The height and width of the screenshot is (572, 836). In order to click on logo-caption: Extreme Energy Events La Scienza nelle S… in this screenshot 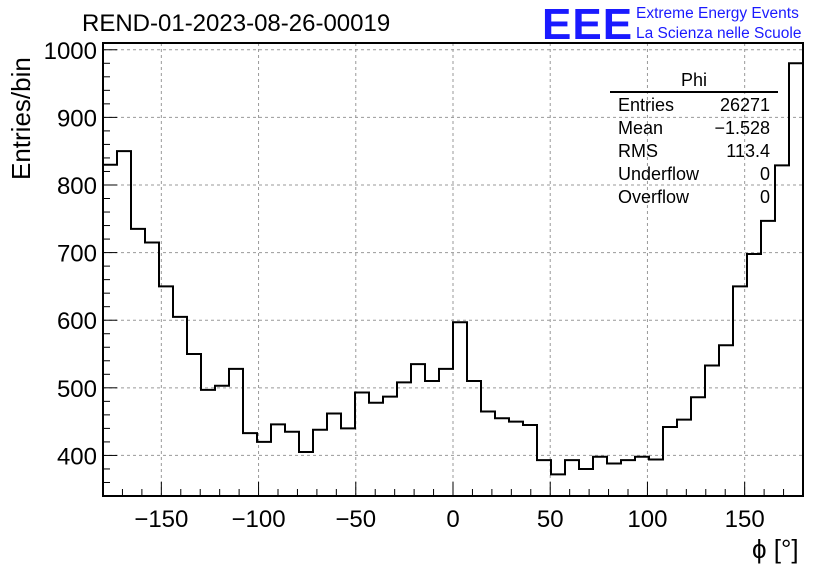, I will do `click(718, 24)`.